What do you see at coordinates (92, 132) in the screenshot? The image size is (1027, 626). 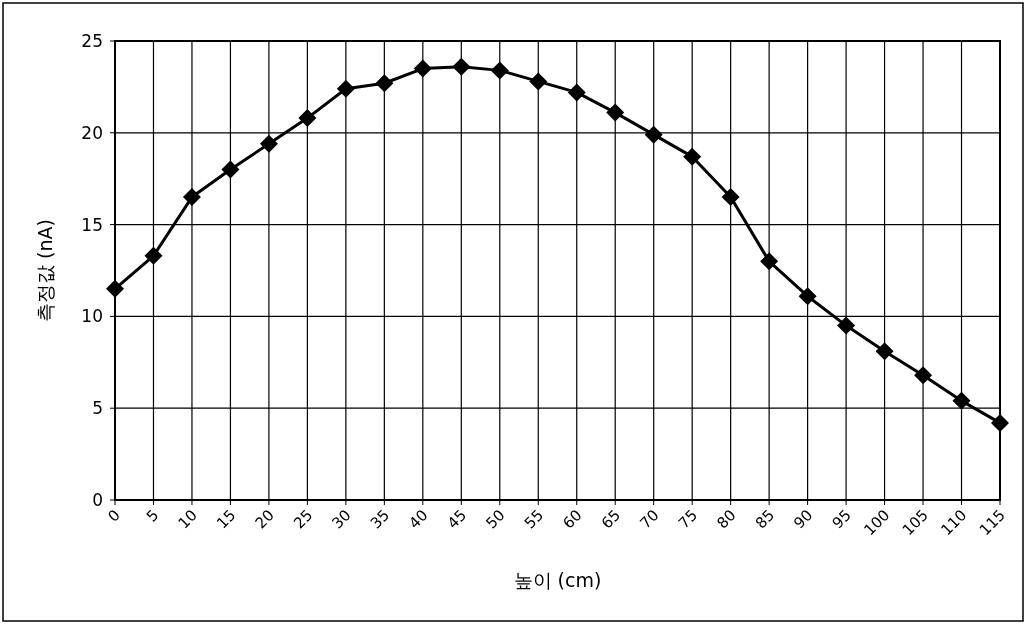 I see `y-tick-label: 20` at bounding box center [92, 132].